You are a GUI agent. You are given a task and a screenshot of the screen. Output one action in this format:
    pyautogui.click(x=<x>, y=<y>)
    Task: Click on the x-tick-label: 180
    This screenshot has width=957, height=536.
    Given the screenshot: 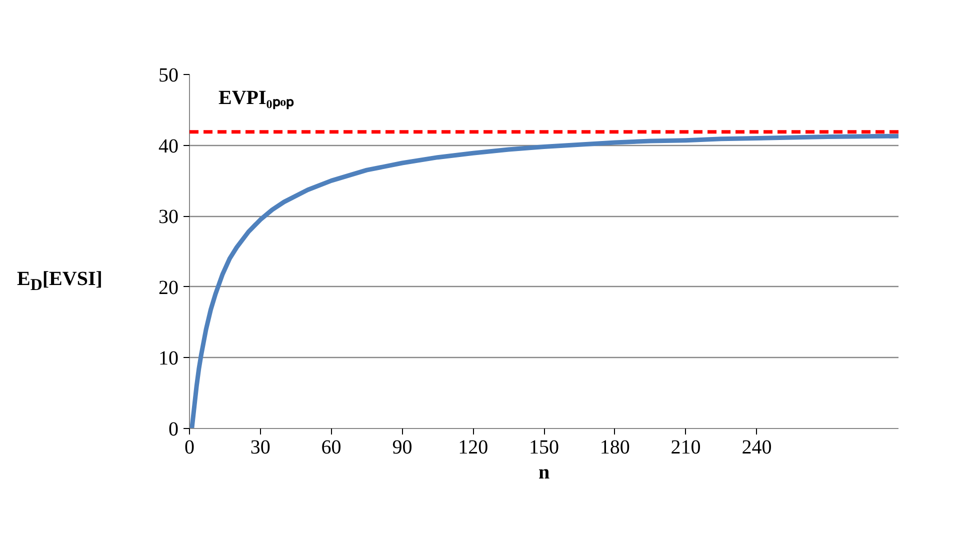 What is the action you would take?
    pyautogui.click(x=615, y=447)
    